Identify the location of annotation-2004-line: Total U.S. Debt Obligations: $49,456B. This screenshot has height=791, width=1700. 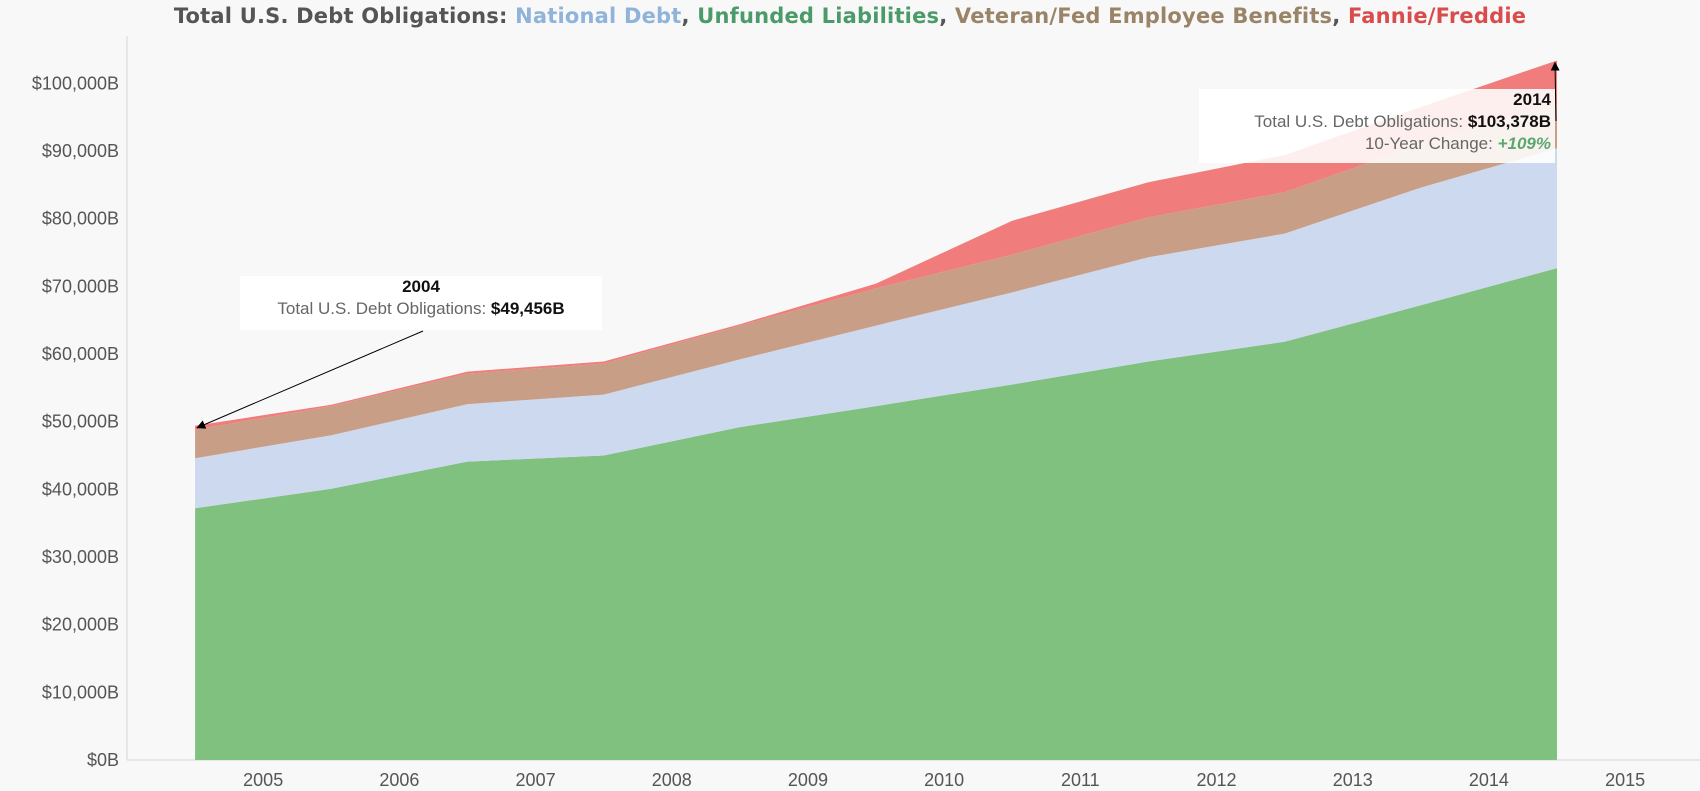
(421, 309).